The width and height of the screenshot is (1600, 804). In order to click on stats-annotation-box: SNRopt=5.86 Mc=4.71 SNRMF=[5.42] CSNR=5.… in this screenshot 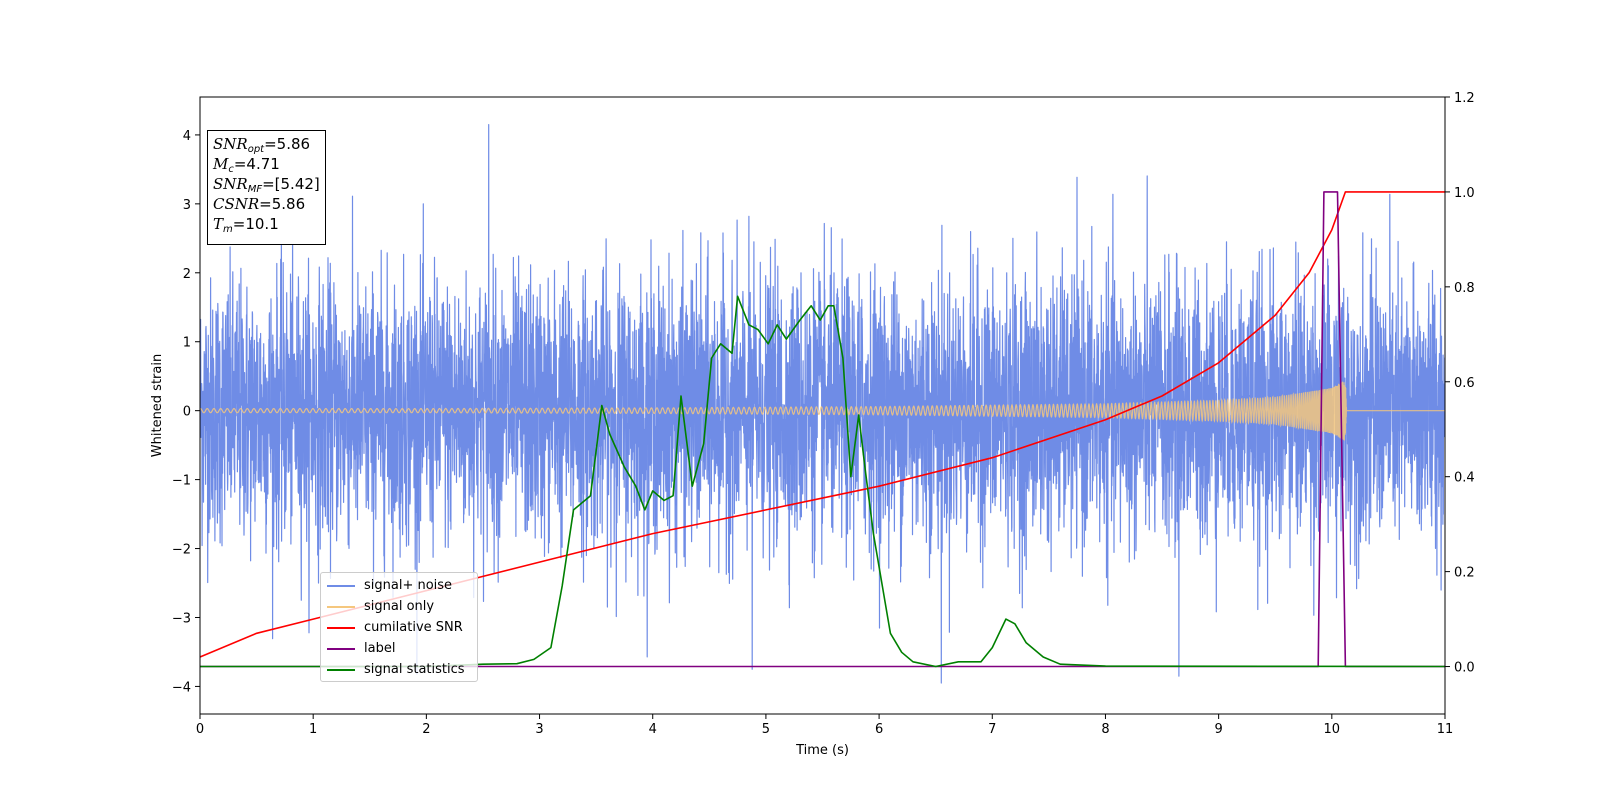, I will do `click(266, 187)`.